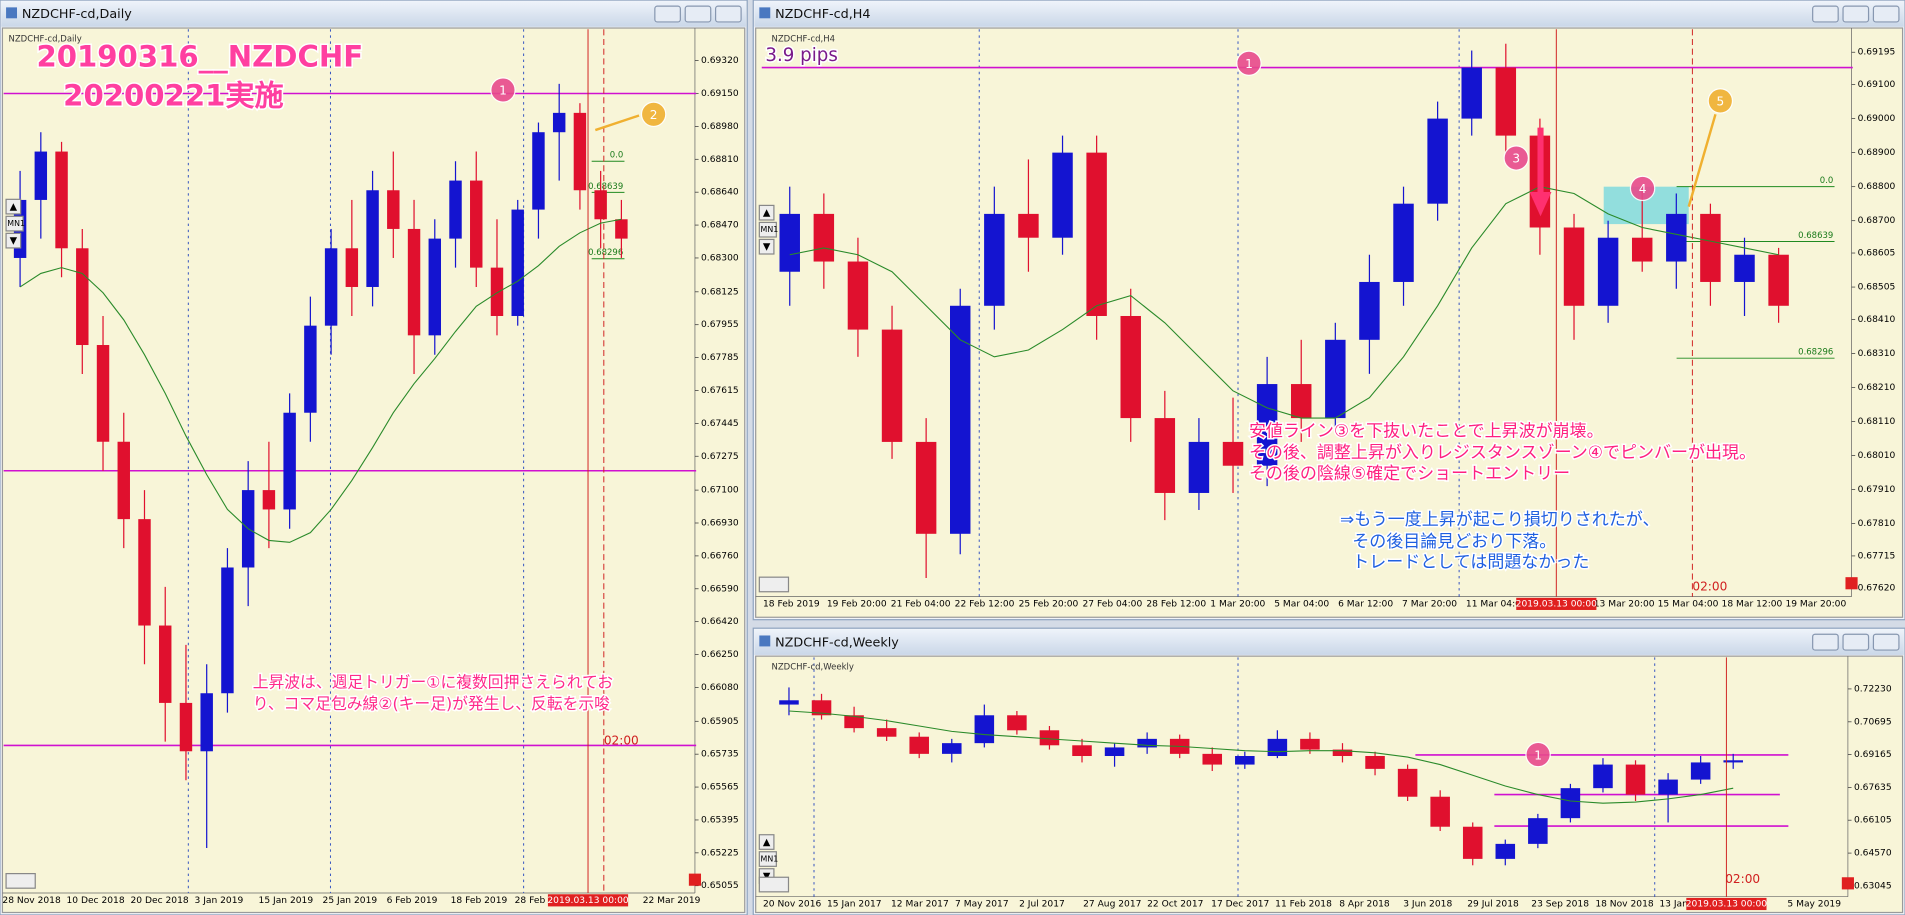 The height and width of the screenshot is (915, 1905). What do you see at coordinates (1877, 456) in the screenshot?
I see `y-tick-label: 0.68010` at bounding box center [1877, 456].